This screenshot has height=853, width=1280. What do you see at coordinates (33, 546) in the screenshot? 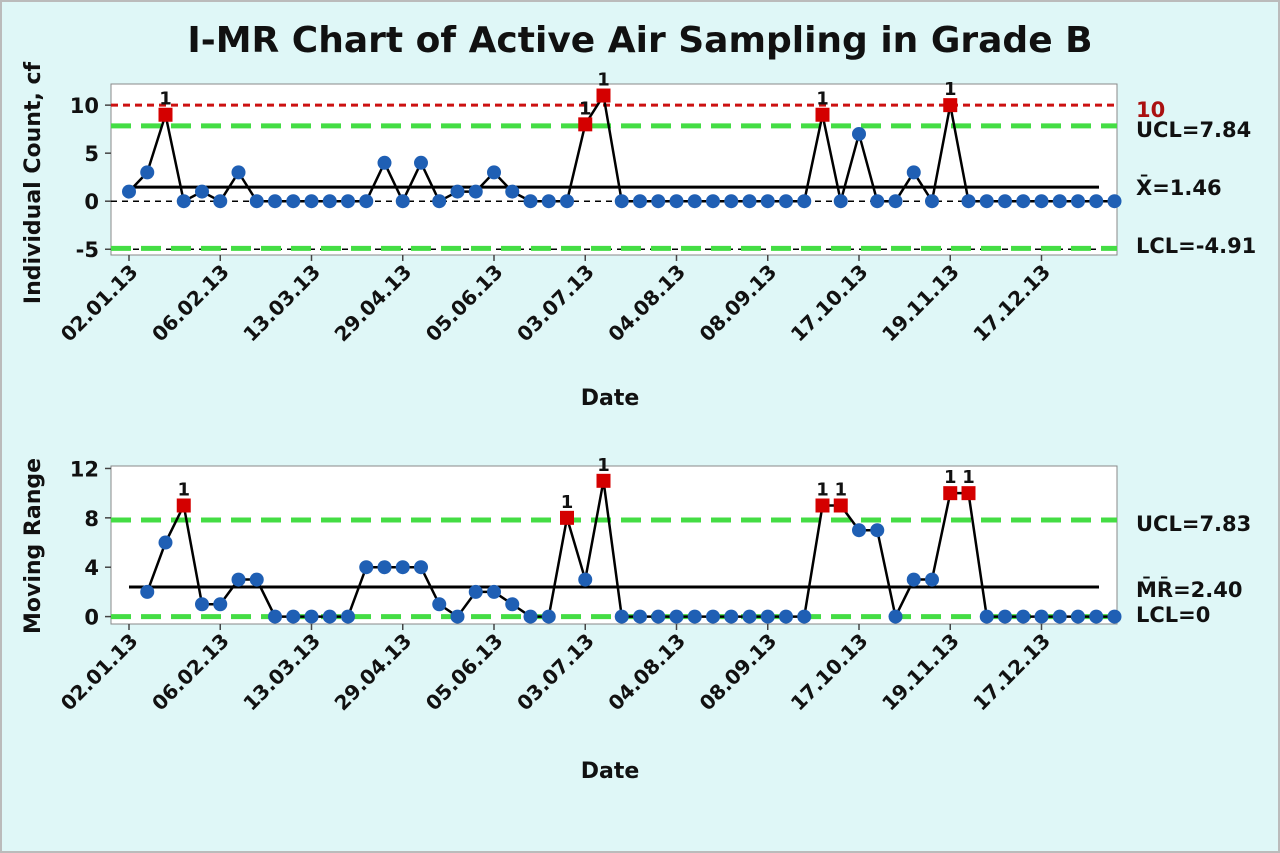
I see `mr-ylabel: Moving Range` at bounding box center [33, 546].